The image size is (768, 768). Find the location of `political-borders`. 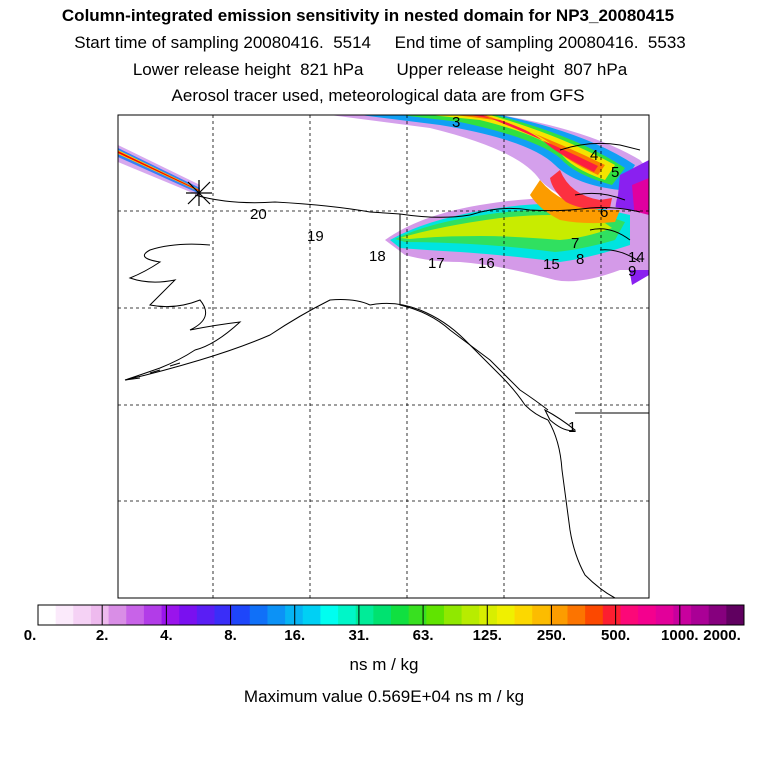

political-borders is located at coordinates (524, 314).